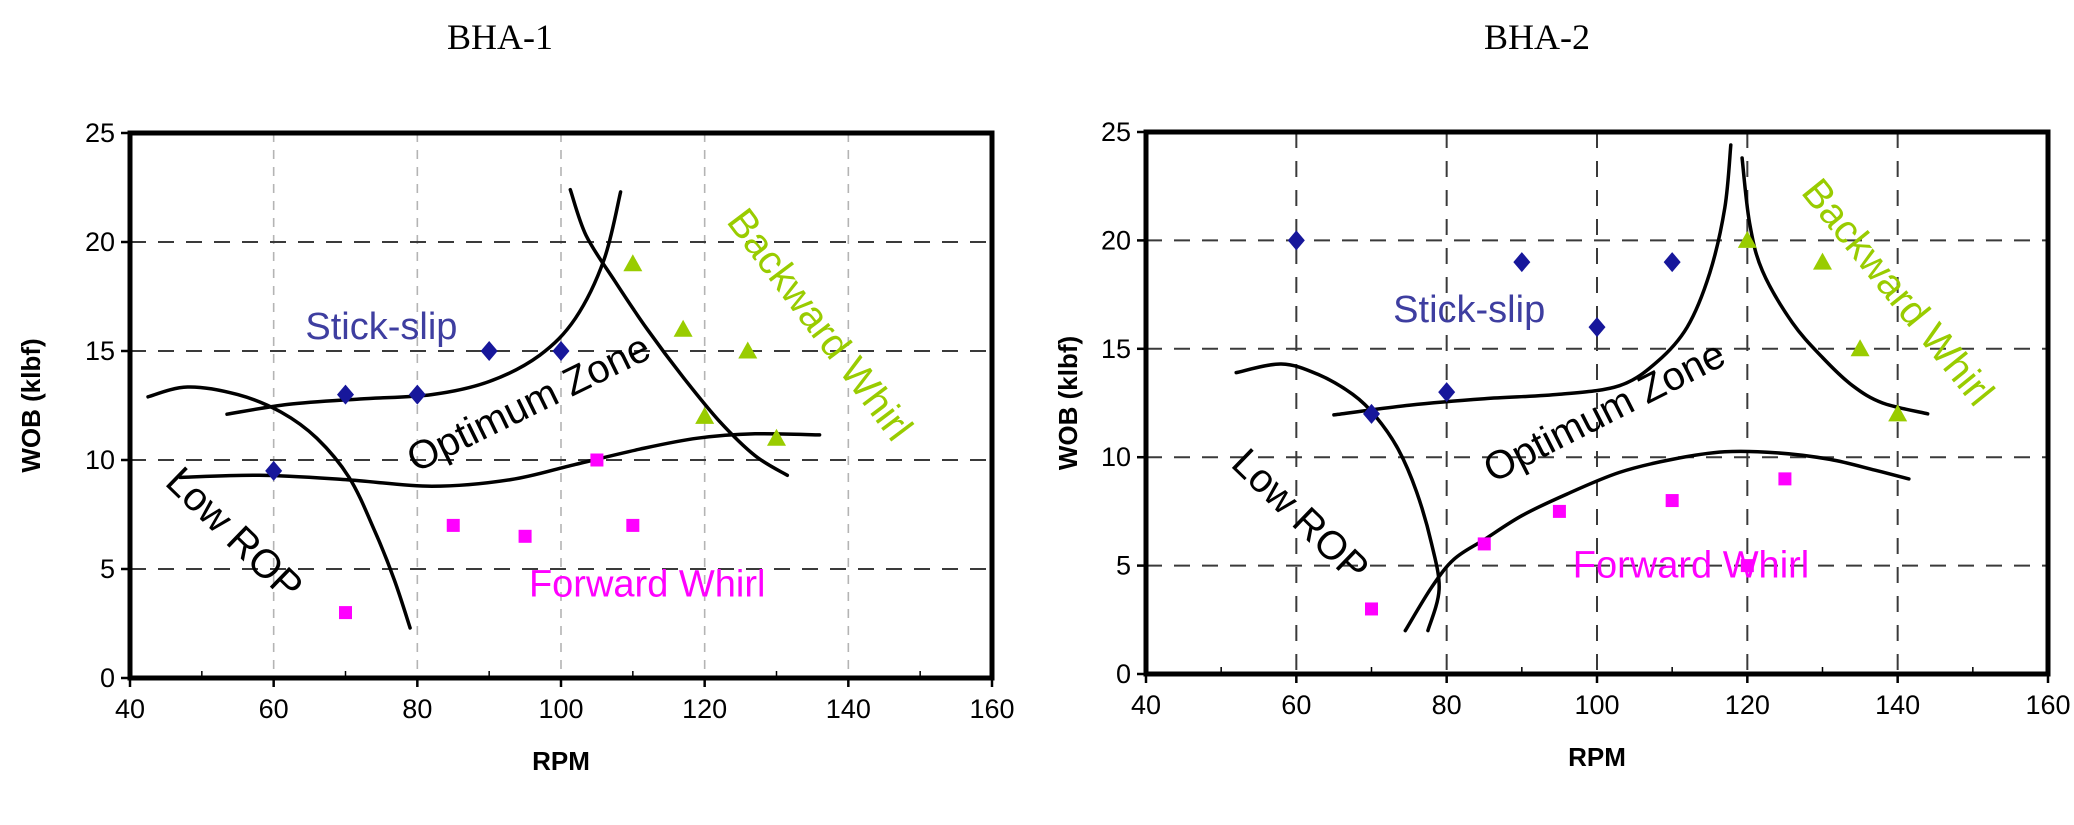 This screenshot has height=825, width=2074. I want to click on zone-label: Backward Whirl, so click(819, 325).